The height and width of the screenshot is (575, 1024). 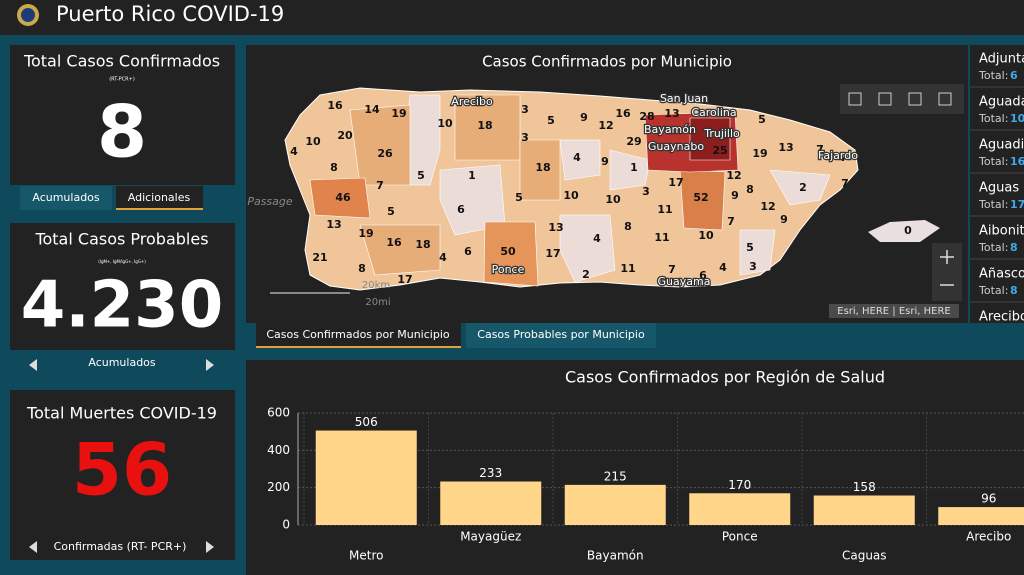 I want to click on y-tick-label: 600, so click(x=278, y=413).